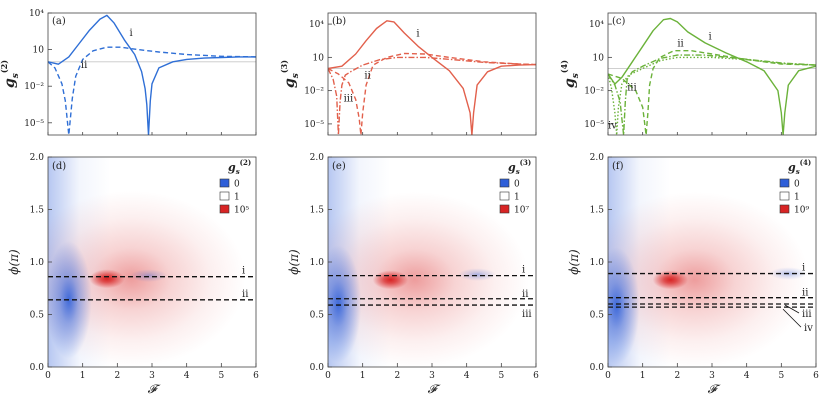 This screenshot has height=400, width=830. What do you see at coordinates (570, 74) in the screenshot?
I see `y-axis-label: gs(4)` at bounding box center [570, 74].